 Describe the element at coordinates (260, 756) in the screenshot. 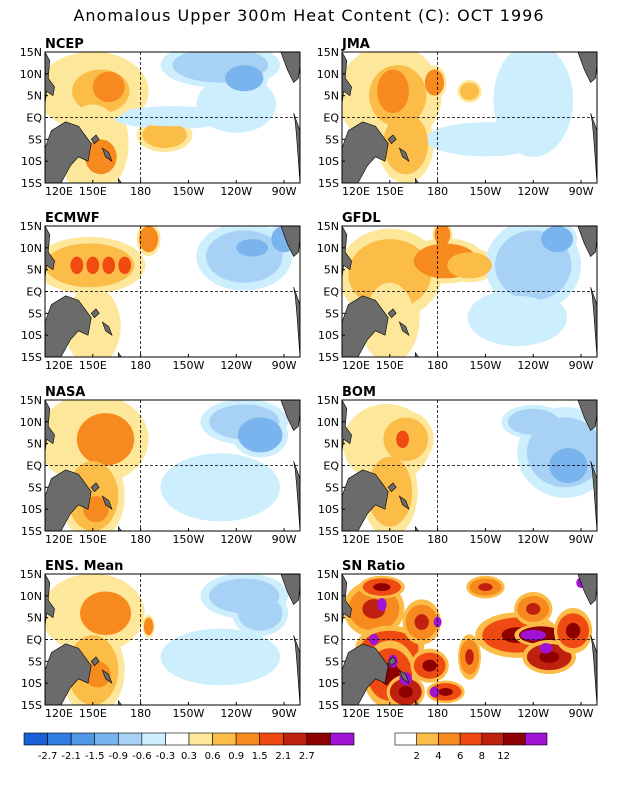

I see `colorbar-label: 1.5` at that location.